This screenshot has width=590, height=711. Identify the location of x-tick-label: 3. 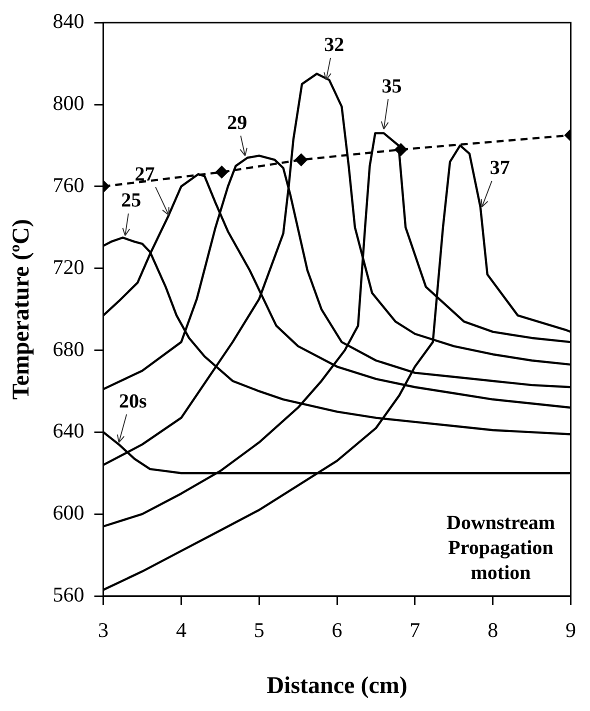
(103, 630).